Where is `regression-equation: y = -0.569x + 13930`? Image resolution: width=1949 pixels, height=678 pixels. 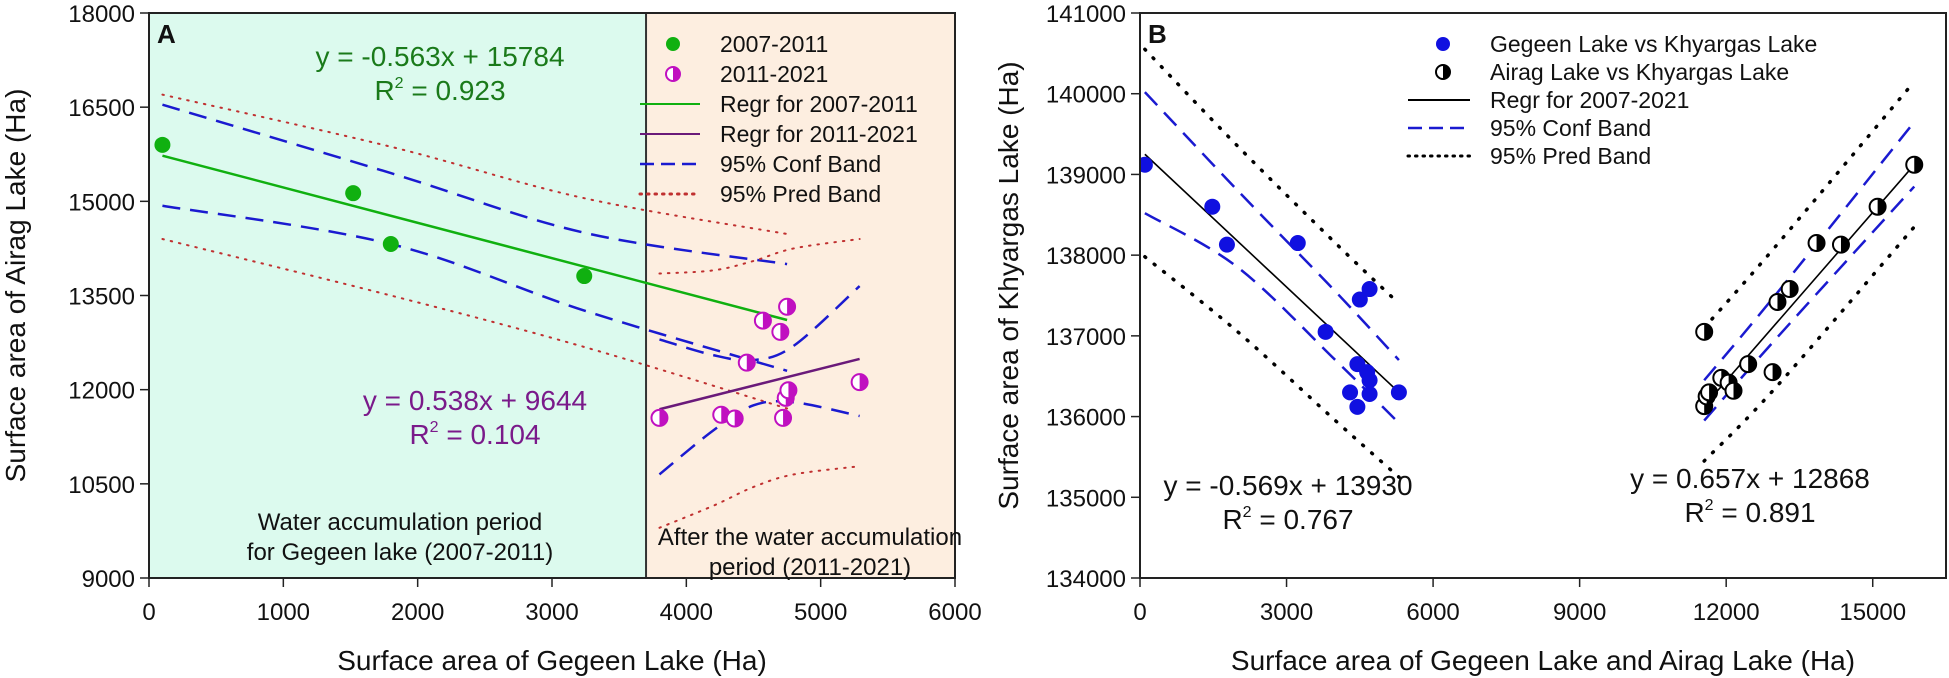 regression-equation: y = -0.569x + 13930 is located at coordinates (1287, 485).